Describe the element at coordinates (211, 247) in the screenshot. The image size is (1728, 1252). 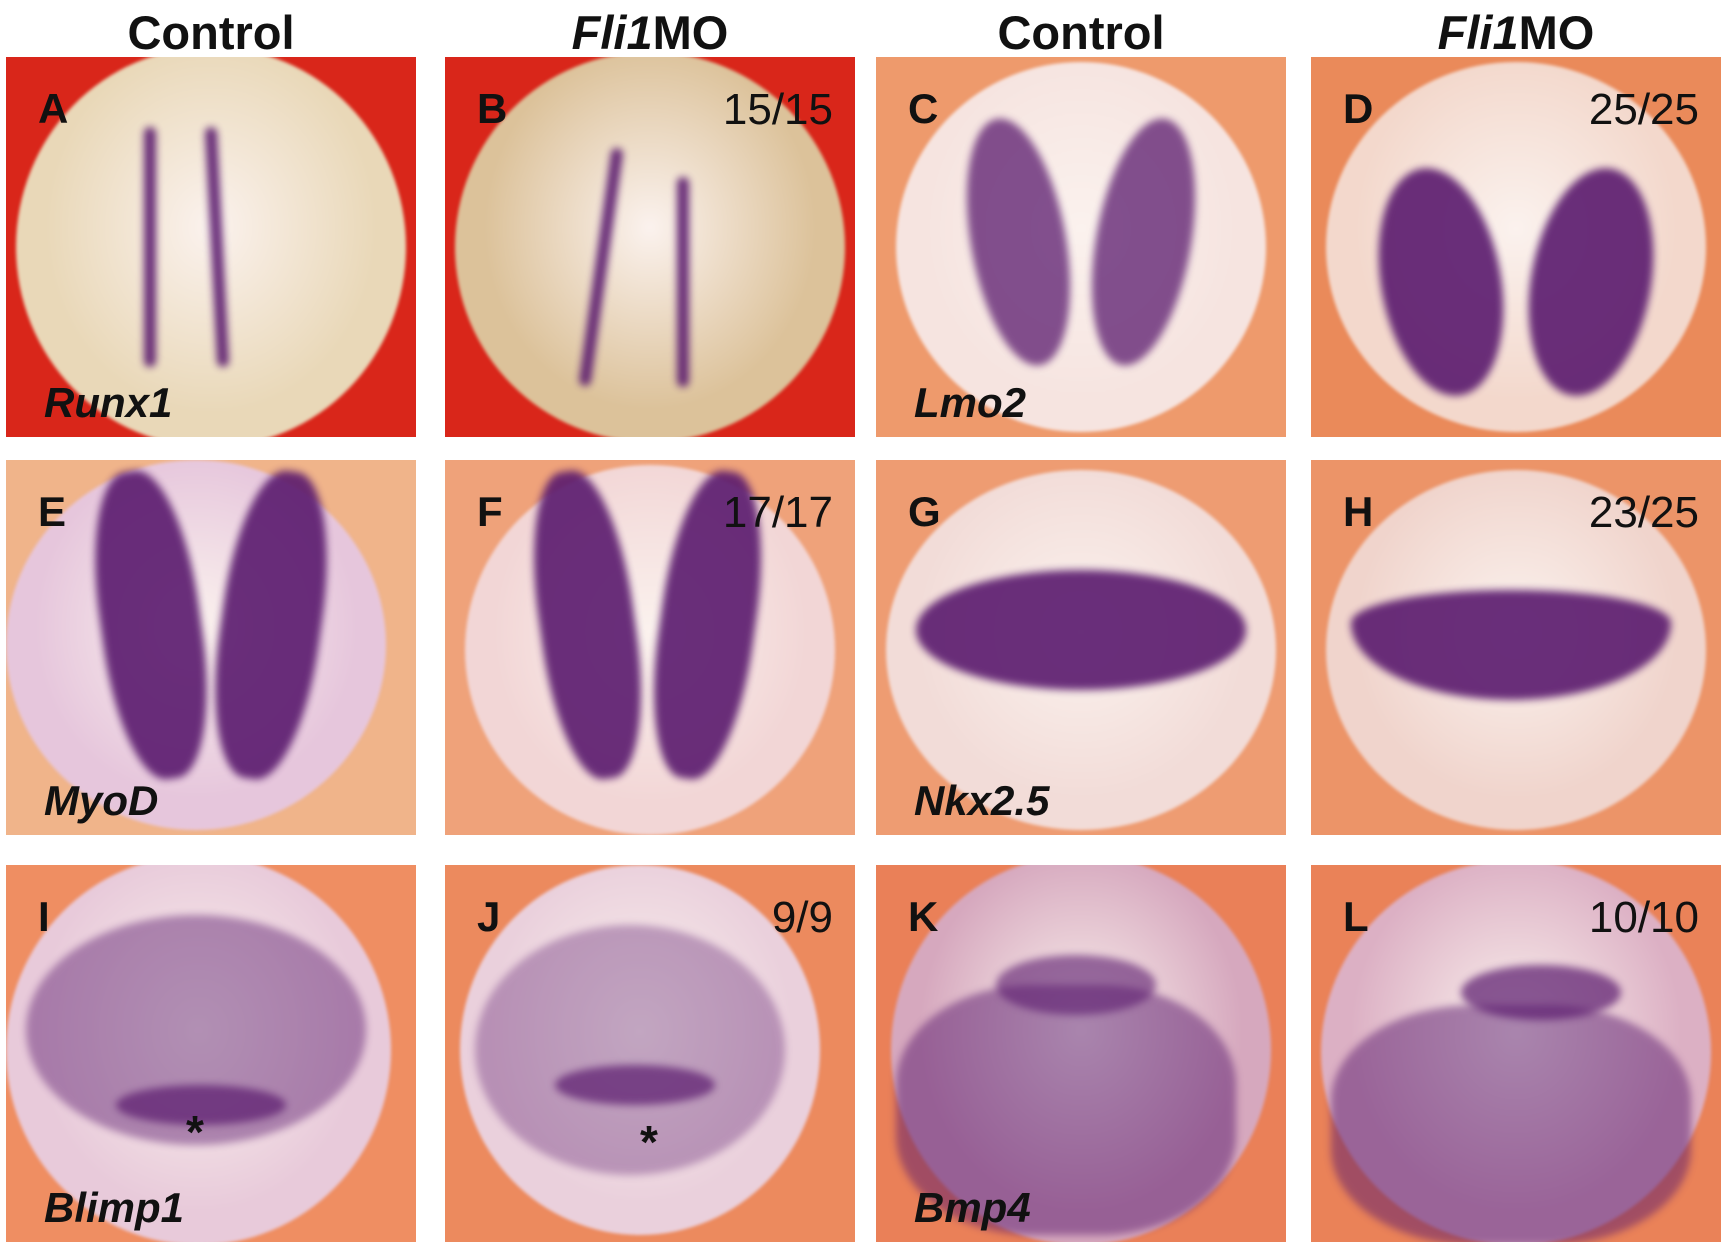
I see `panel-a: A Runx1` at that location.